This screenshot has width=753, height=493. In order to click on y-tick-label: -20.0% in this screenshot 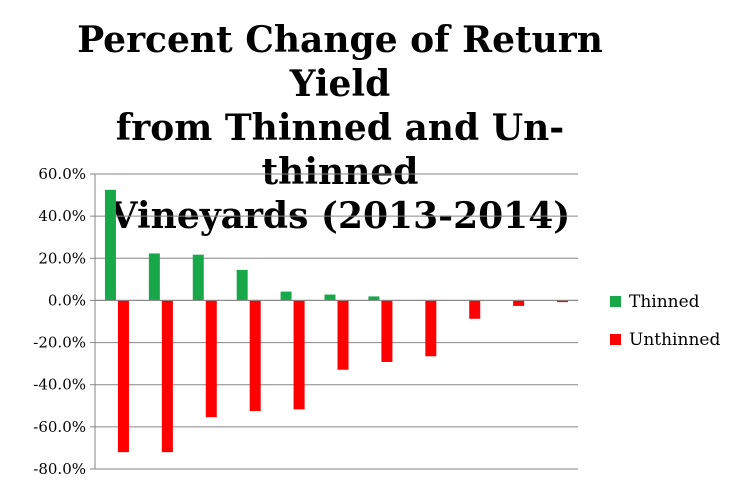, I will do `click(59, 343)`.